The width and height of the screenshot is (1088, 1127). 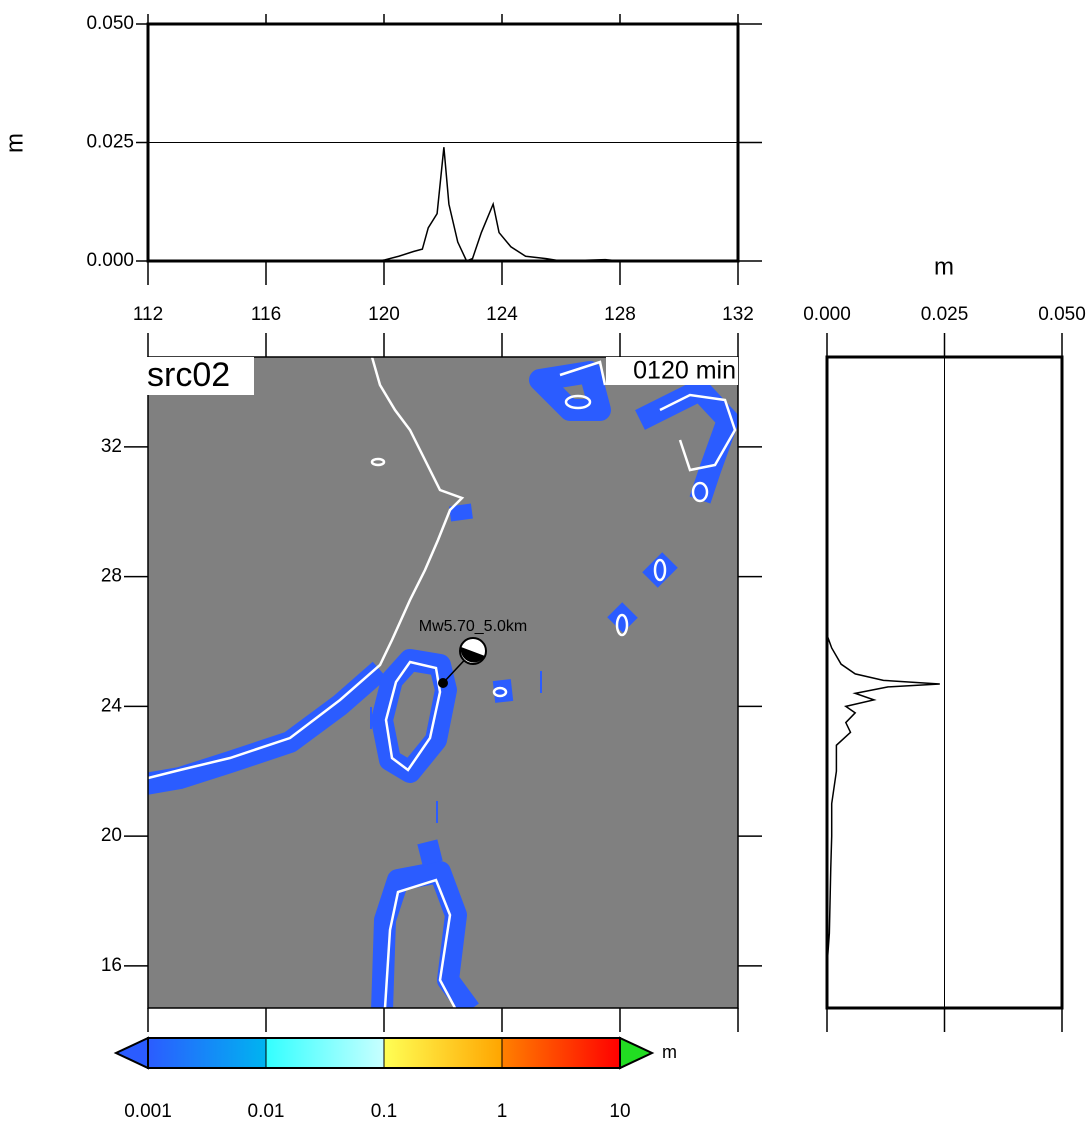 What do you see at coordinates (148, 314) in the screenshot?
I see `x-tick-label: 112` at bounding box center [148, 314].